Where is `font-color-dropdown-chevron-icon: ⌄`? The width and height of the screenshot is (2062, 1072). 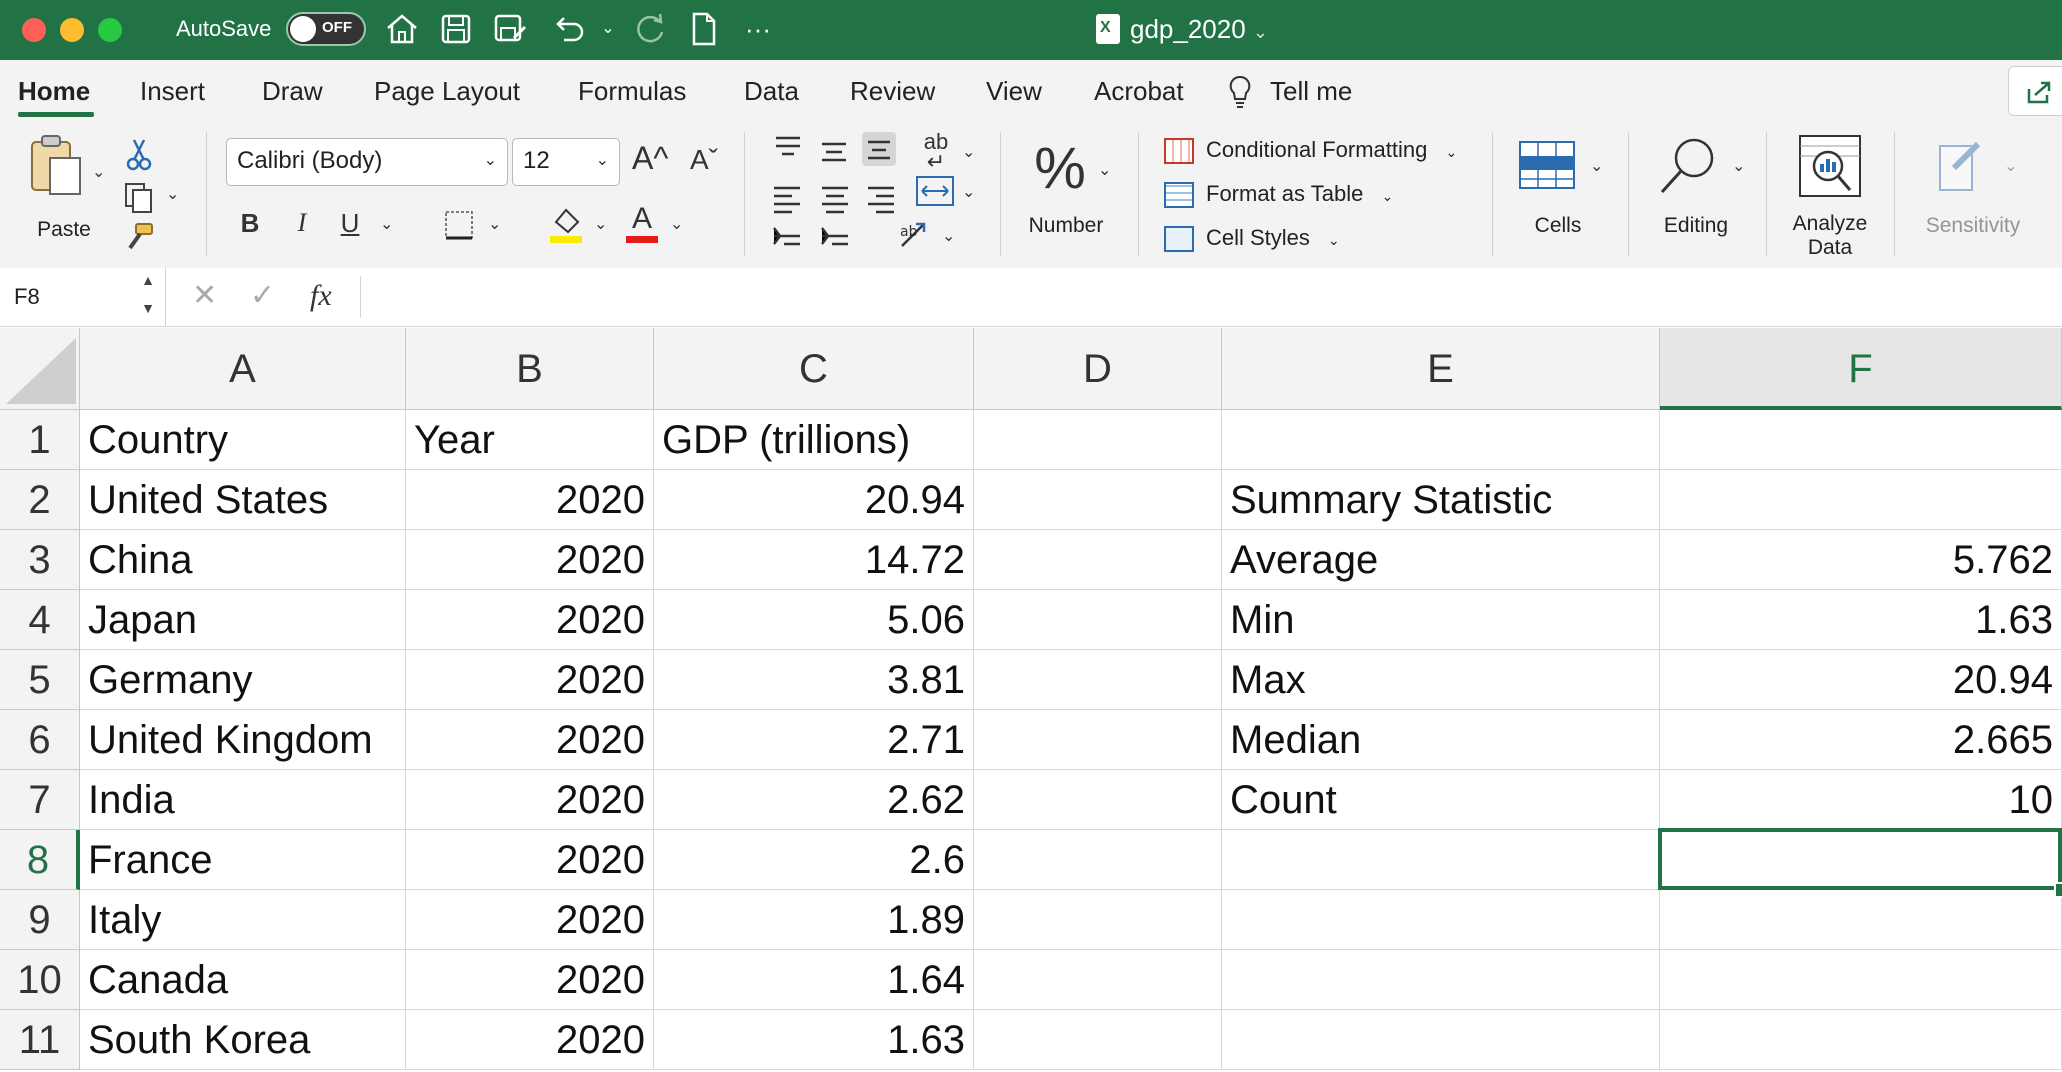
font-color-dropdown-chevron-icon: ⌄ is located at coordinates (677, 224).